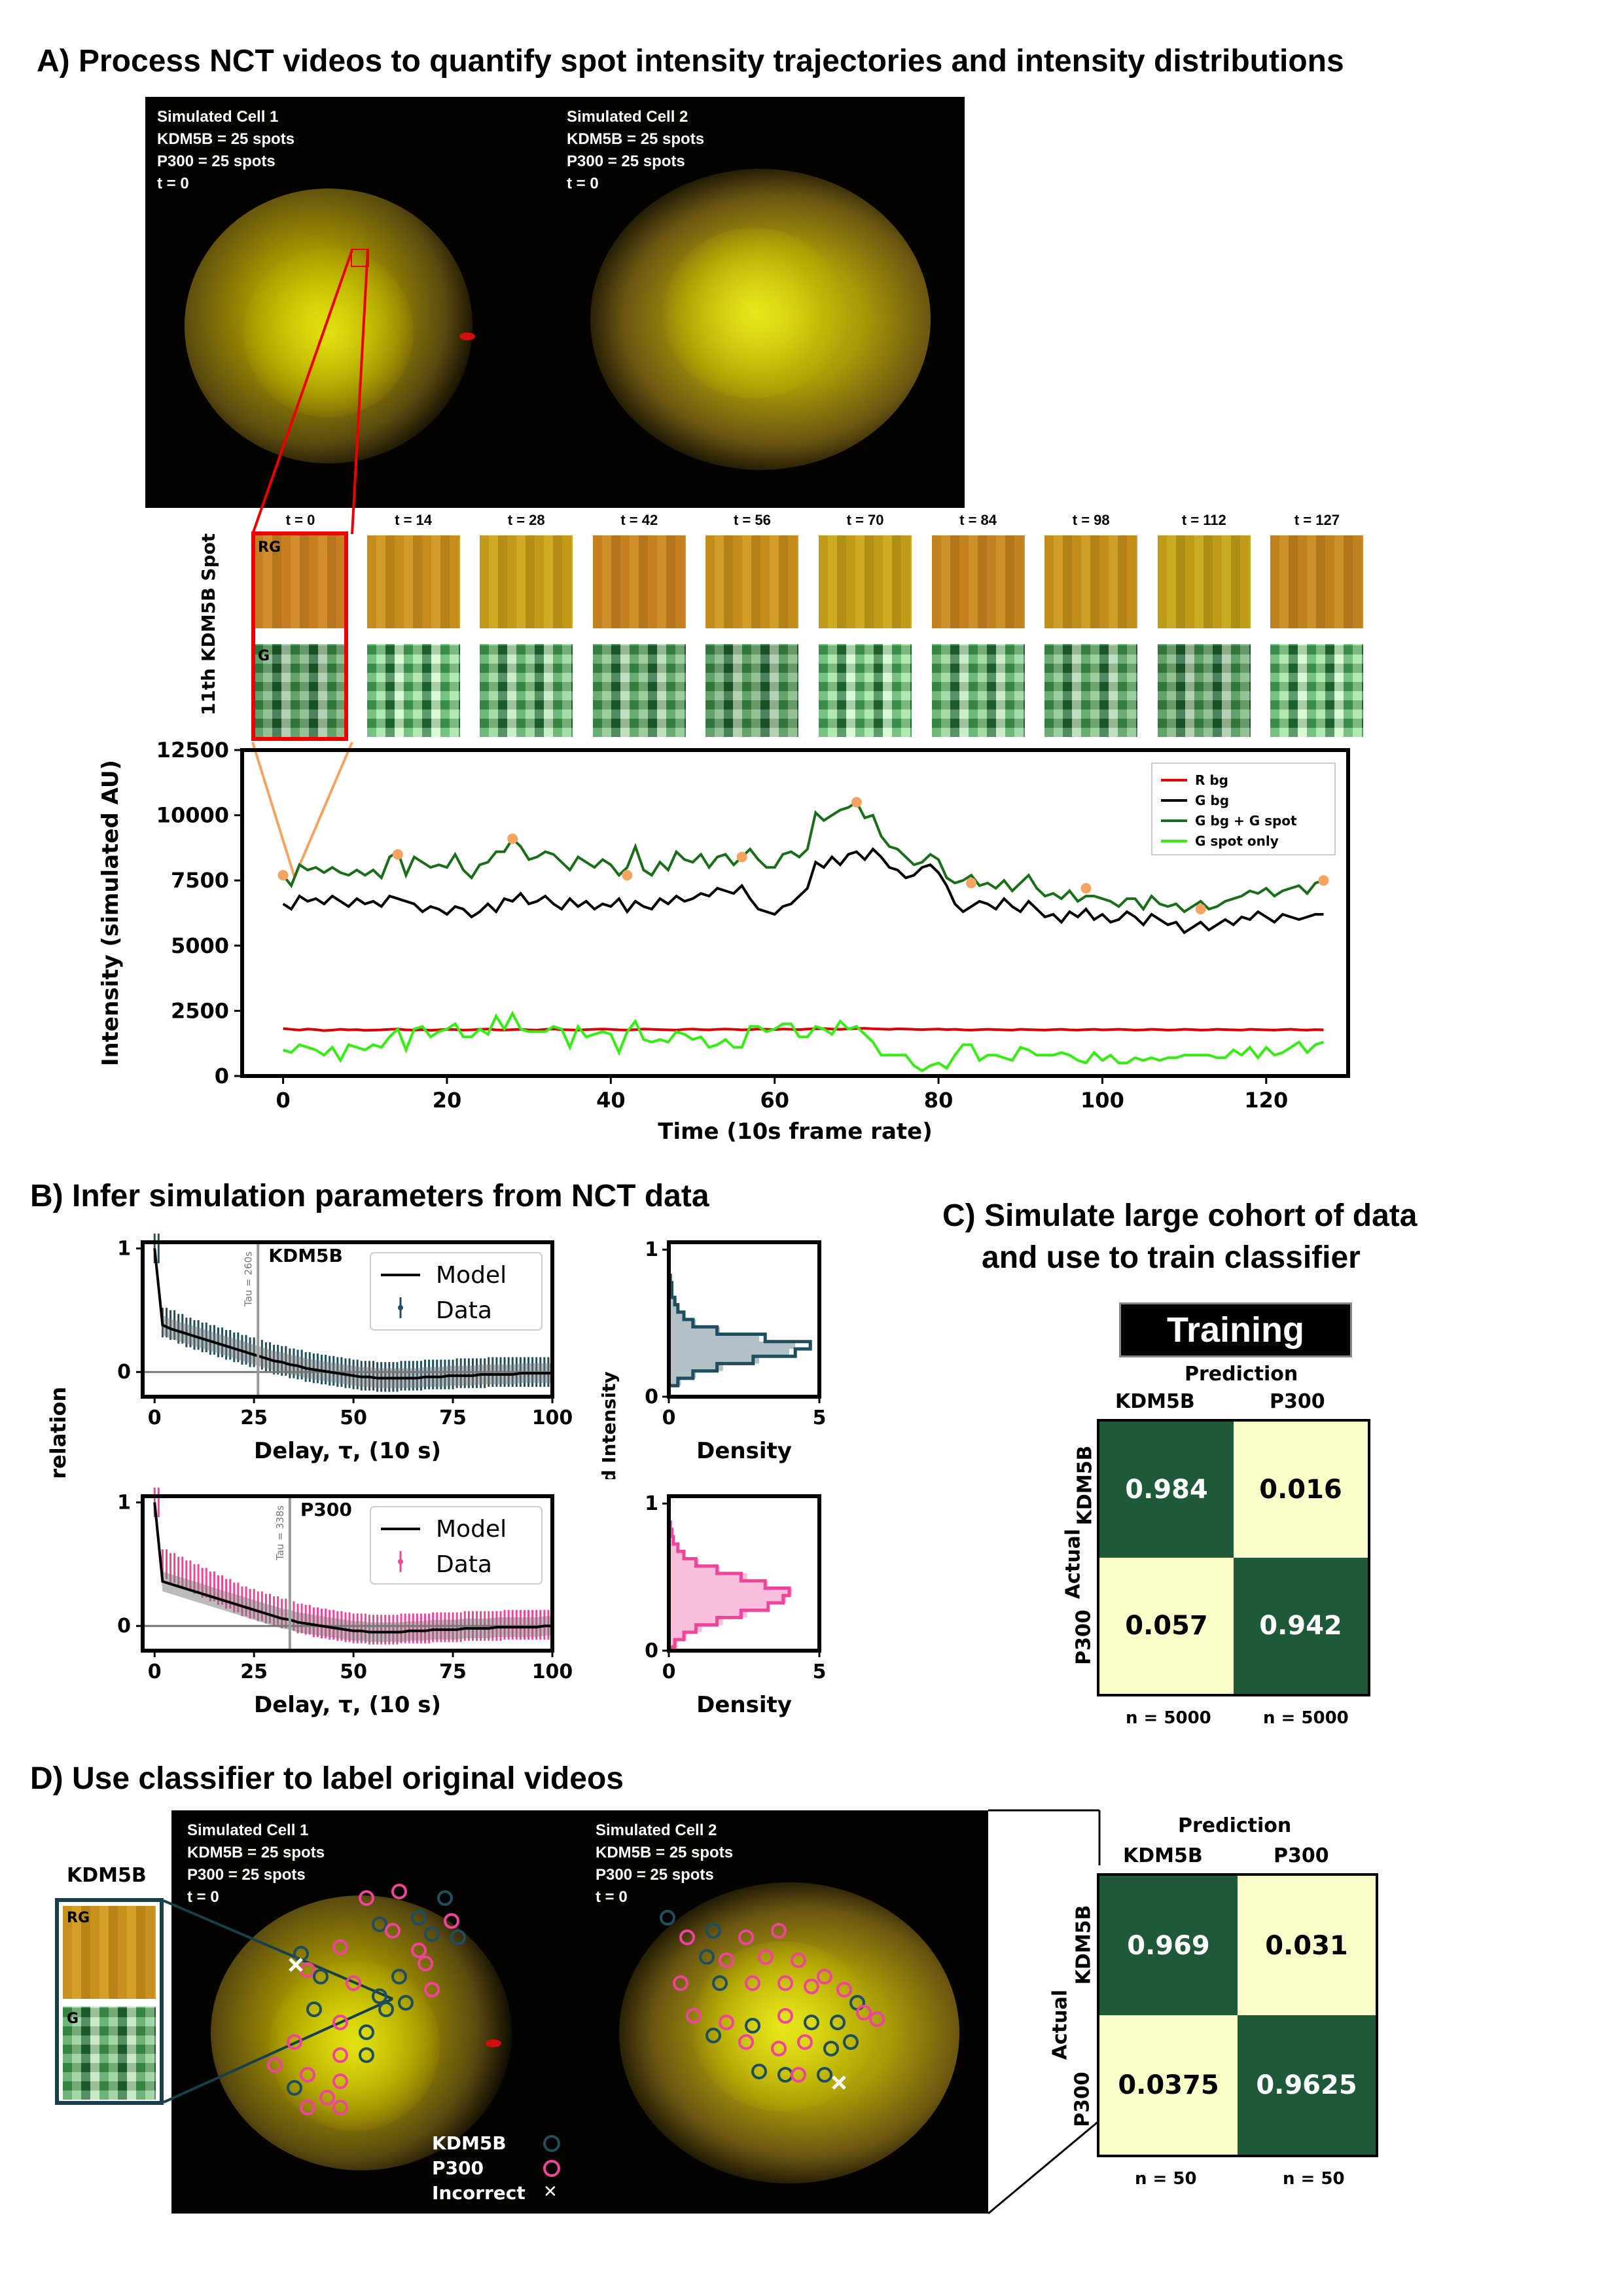  What do you see at coordinates (1246, 821) in the screenshot?
I see `legend-label: G bg + G spot` at bounding box center [1246, 821].